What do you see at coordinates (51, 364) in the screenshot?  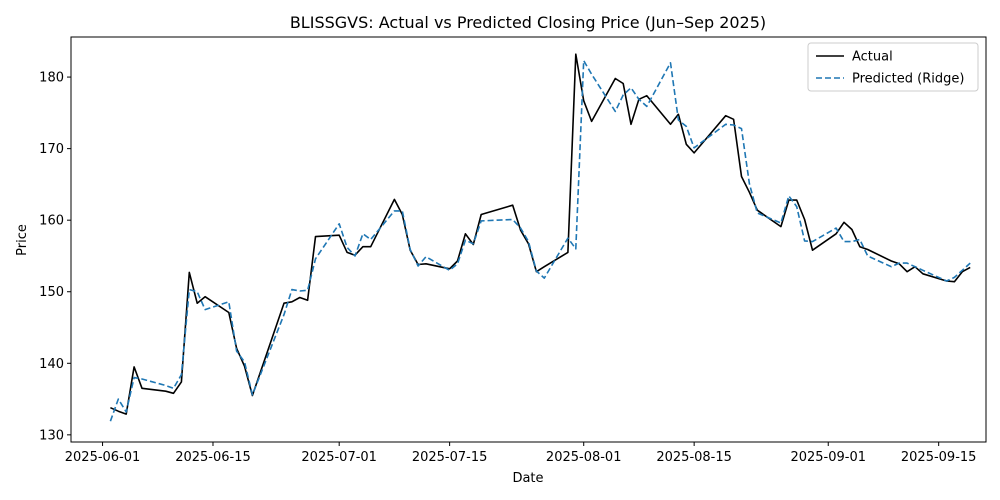 I see `y-tick-label: 140` at bounding box center [51, 364].